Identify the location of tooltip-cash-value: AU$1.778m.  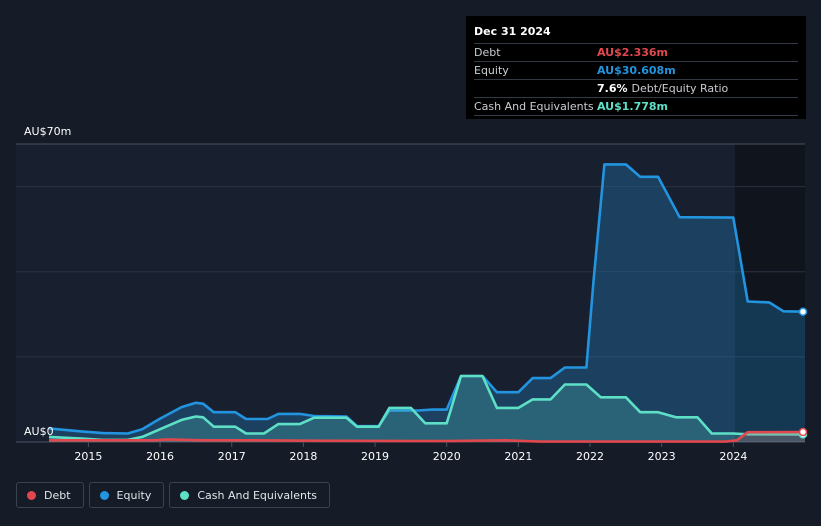
(633, 106).